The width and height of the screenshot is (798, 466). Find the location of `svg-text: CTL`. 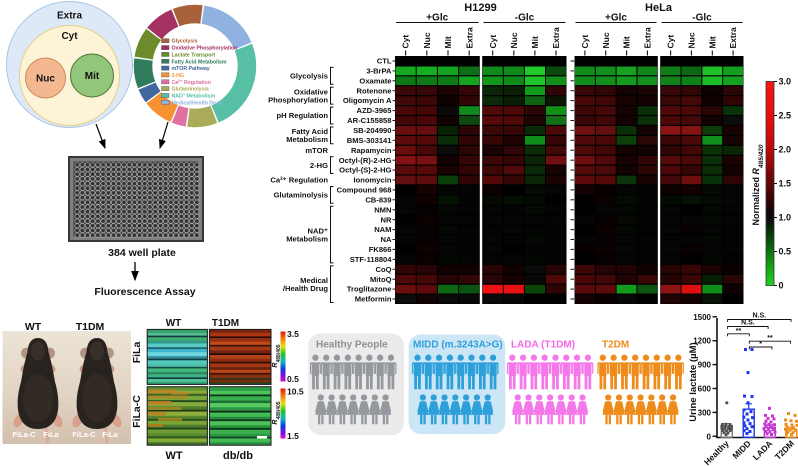

svg-text: CTL is located at coordinates (384, 61).